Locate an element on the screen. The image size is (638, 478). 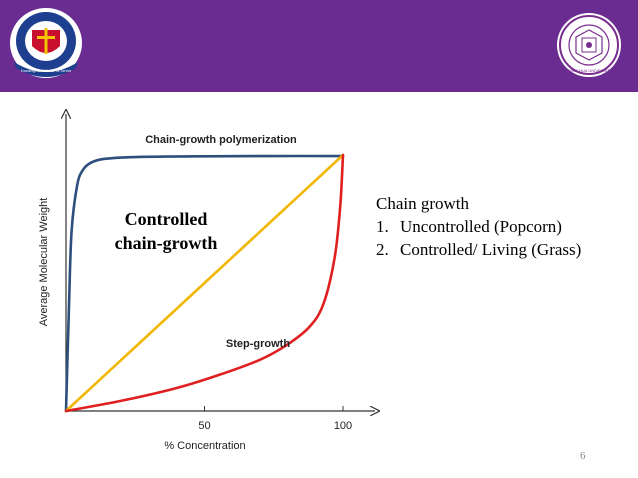
list-item: 1. Uncontrolled (Popcorn) is located at coordinates (478, 226).